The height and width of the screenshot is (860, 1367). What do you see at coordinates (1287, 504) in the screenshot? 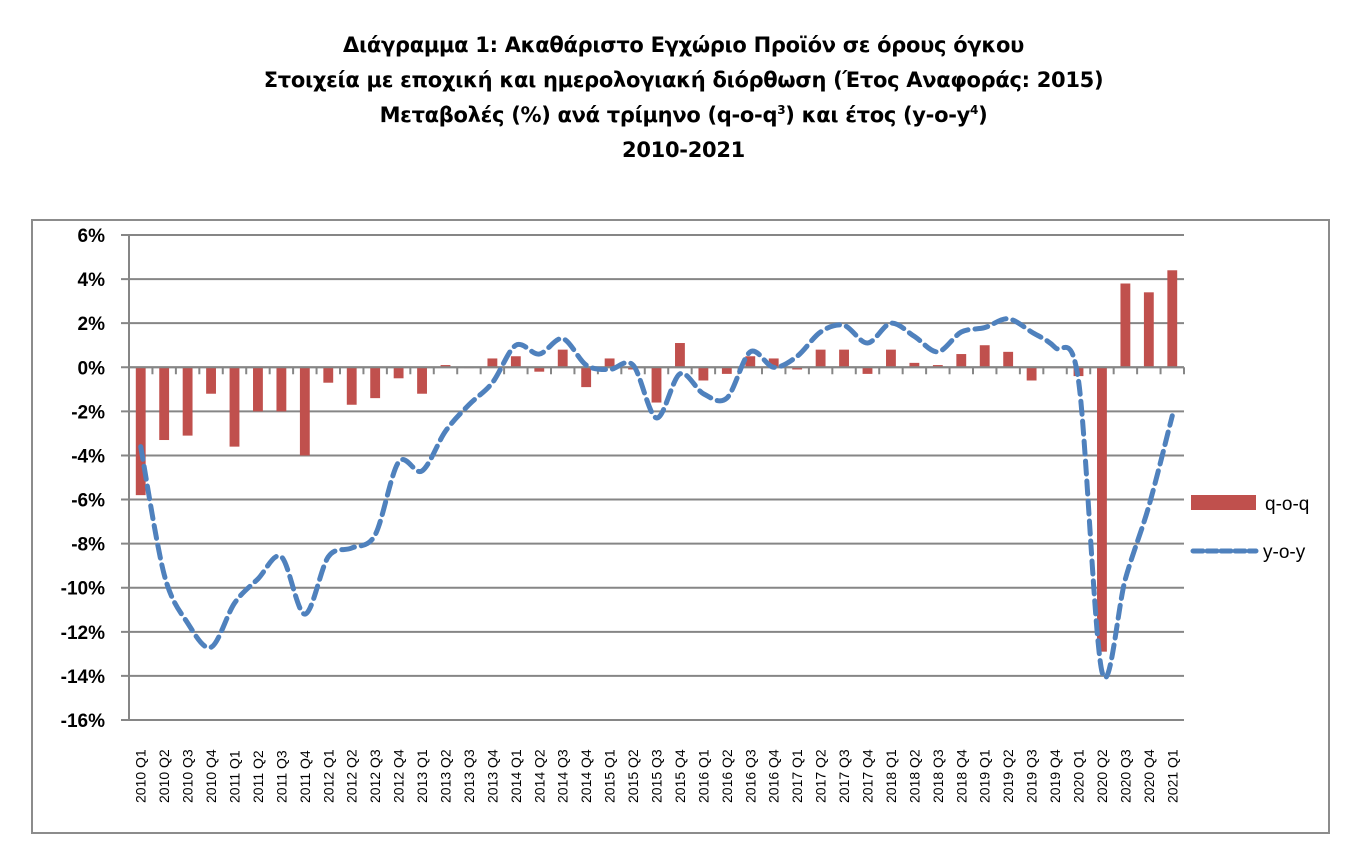
I see `legend-label-qoq: q-o-q` at bounding box center [1287, 504].